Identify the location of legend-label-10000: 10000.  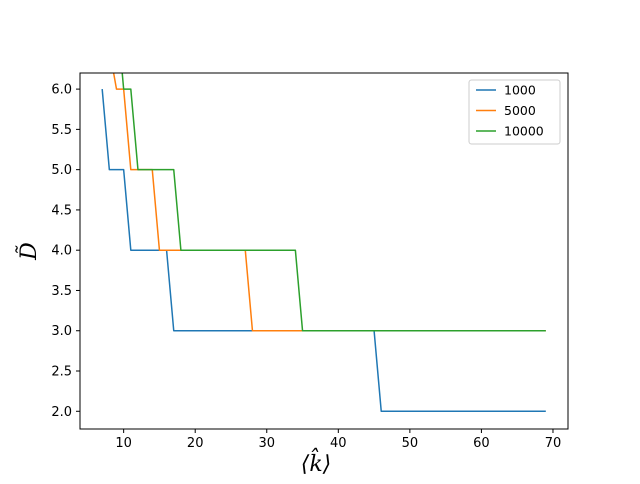
(524, 131).